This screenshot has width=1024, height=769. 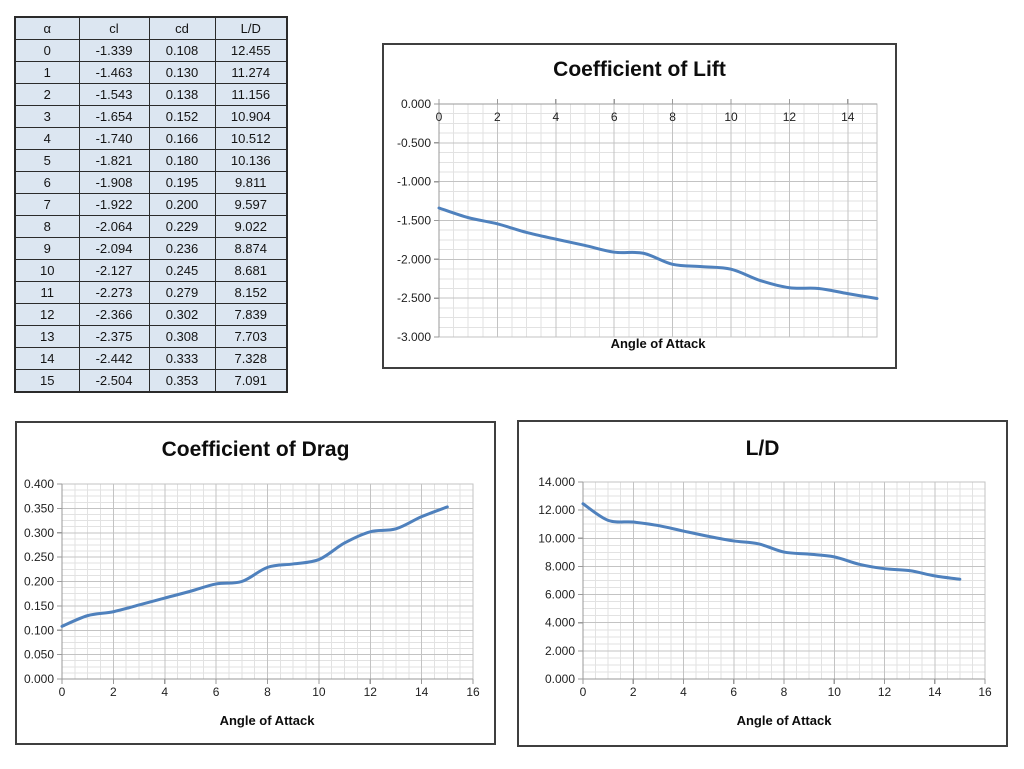 I want to click on table-cell: 14, so click(x=47, y=358).